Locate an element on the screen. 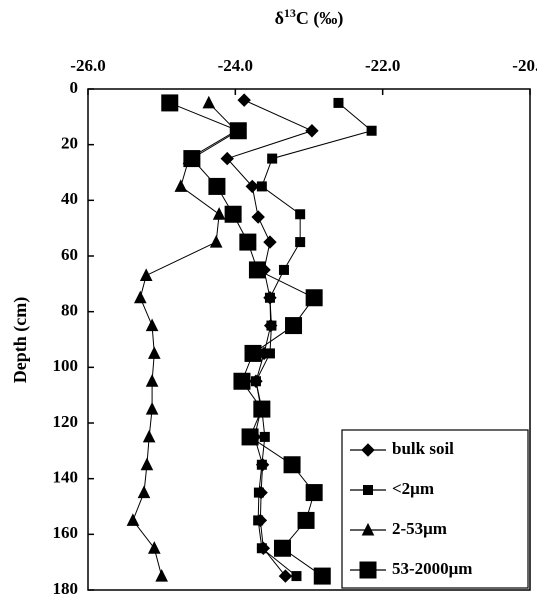  y-tick-label: 100 is located at coordinates (66, 365).